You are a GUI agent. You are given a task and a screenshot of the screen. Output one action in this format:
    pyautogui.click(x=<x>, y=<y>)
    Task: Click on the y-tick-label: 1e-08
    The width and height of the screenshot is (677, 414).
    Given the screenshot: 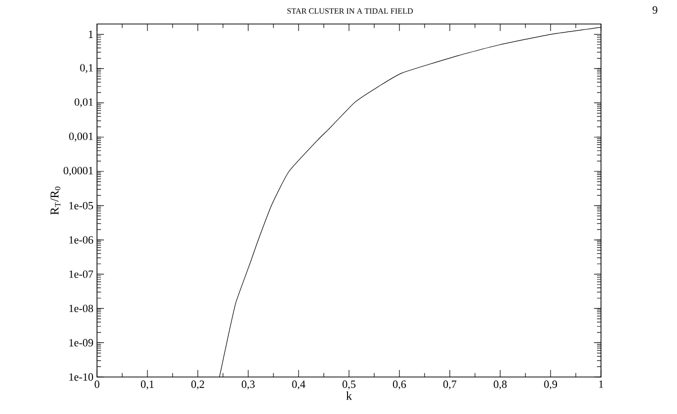 What is the action you would take?
    pyautogui.click(x=81, y=308)
    